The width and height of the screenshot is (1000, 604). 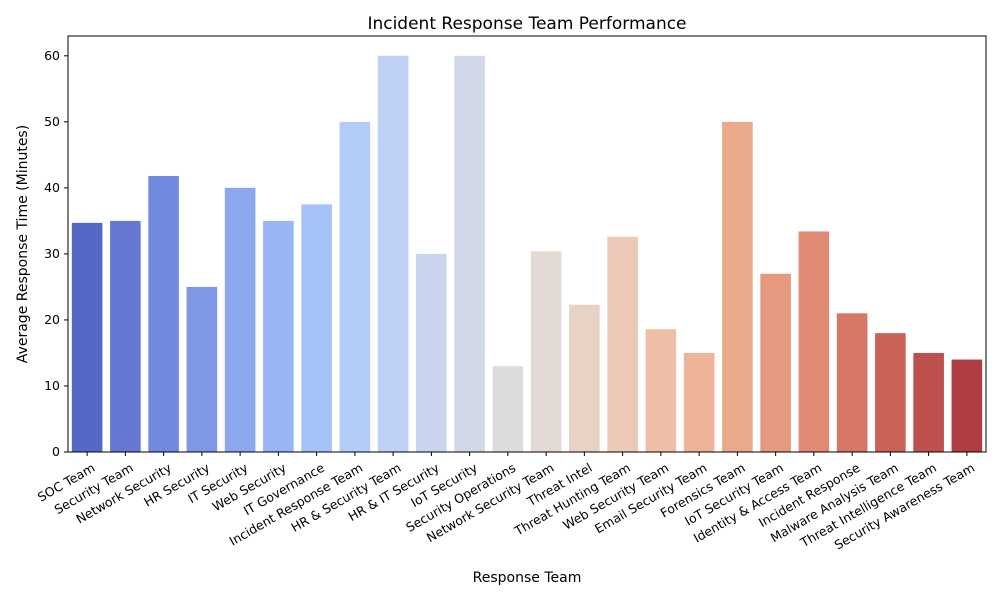 I want to click on y-tick-label: 10, so click(x=52, y=385).